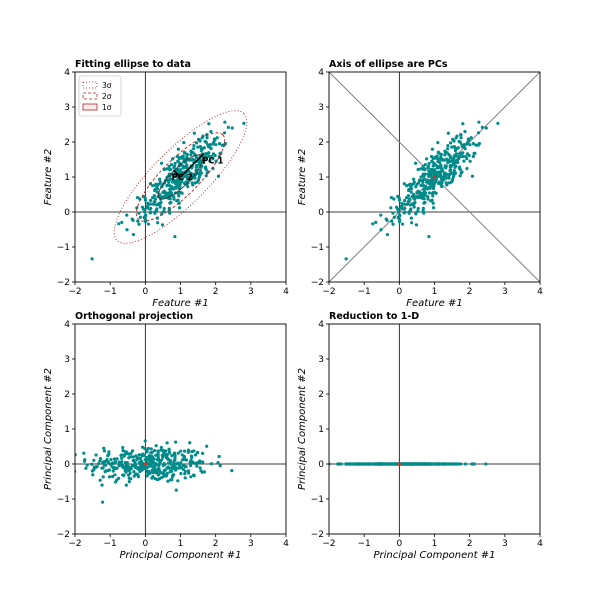 The width and height of the screenshot is (600, 600). I want to click on legend-entry: 3σ, so click(107, 85).